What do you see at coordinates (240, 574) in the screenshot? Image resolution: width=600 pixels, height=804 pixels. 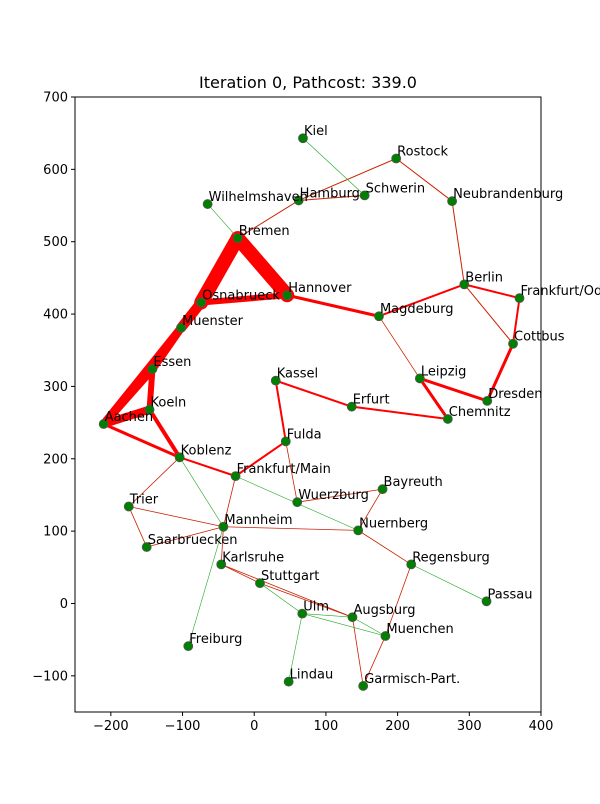 I see `edge-karlsruhe-stuttgart` at bounding box center [240, 574].